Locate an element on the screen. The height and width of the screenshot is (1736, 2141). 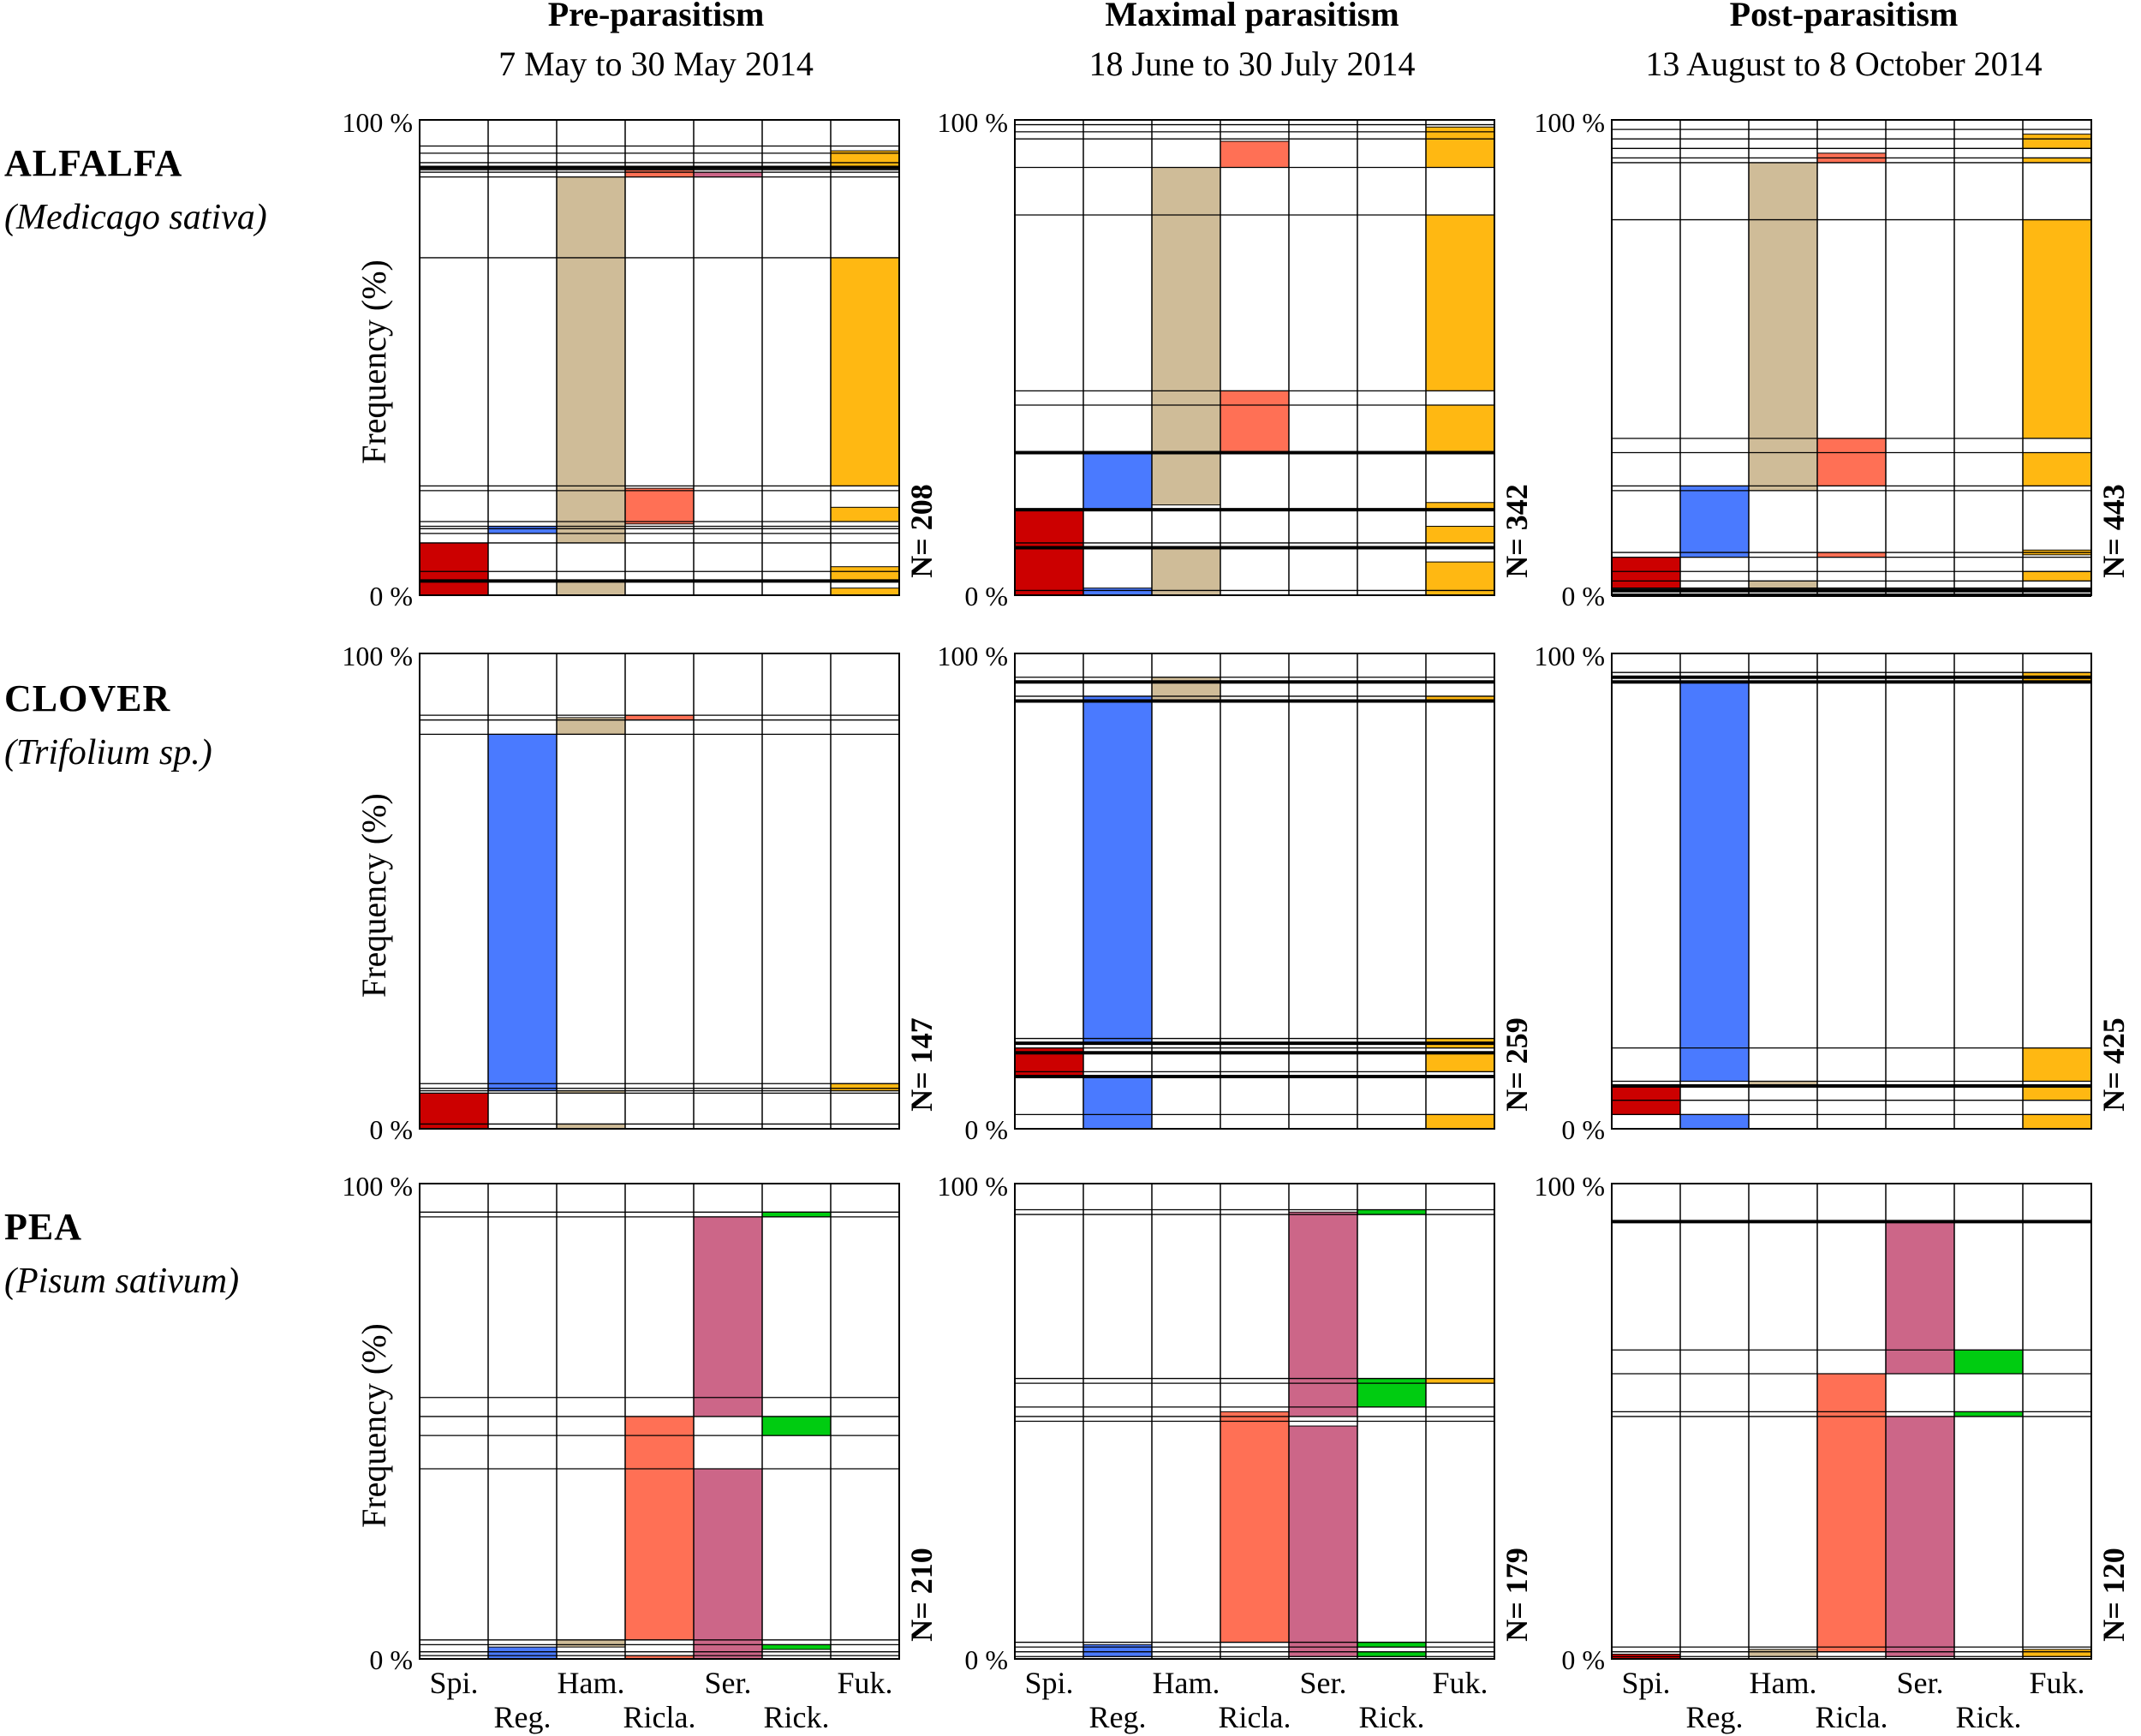
category-label-rick: Rick. is located at coordinates (1989, 1717).